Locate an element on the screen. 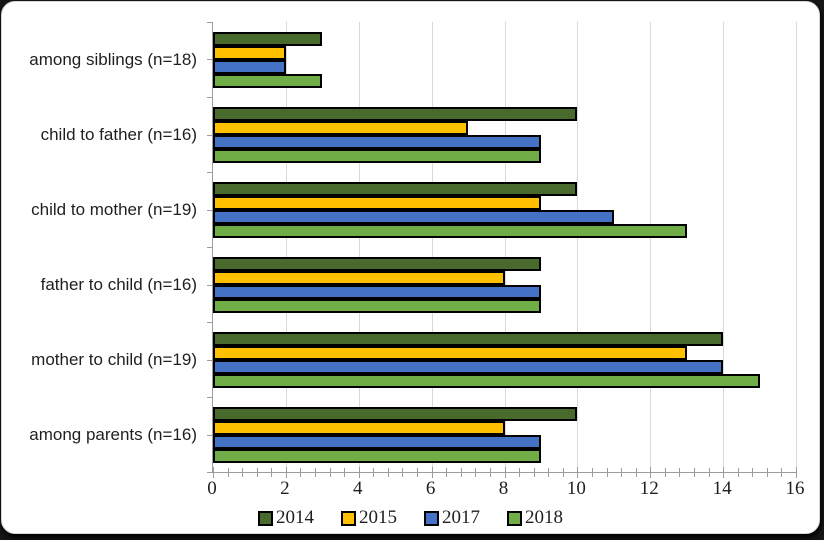 The width and height of the screenshot is (824, 540). category-label: among siblings (n=18) is located at coordinates (113, 59).